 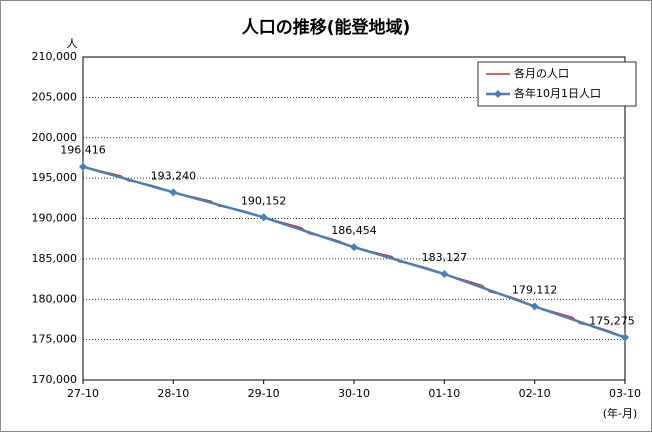 I want to click on y-tick-label: 170,000, so click(x=55, y=379).